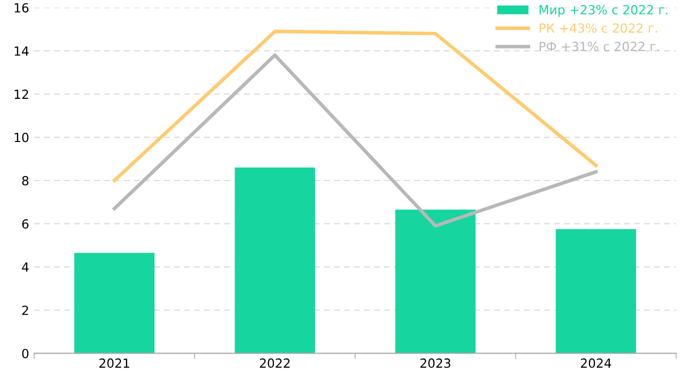  I want to click on y-tick-label: 14, so click(21, 51).